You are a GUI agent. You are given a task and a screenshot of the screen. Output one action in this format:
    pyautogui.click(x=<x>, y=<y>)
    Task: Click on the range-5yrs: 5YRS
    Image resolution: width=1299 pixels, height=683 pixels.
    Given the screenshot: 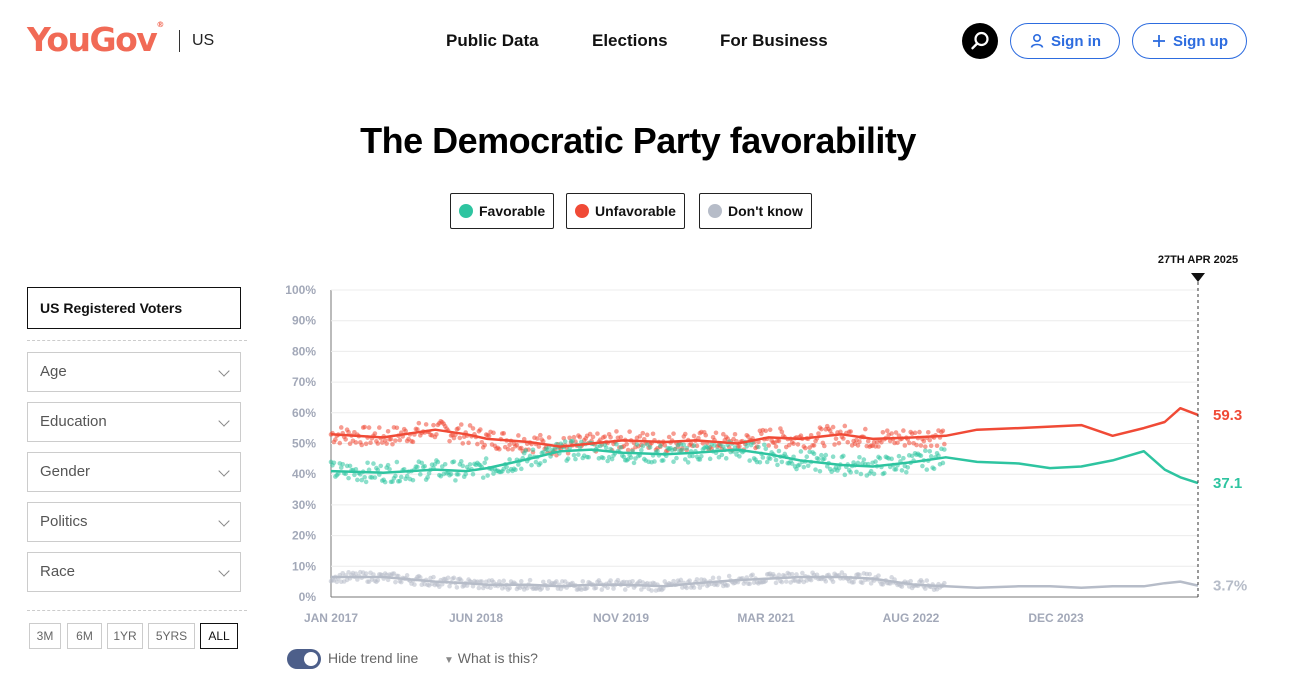 What is the action you would take?
    pyautogui.click(x=171, y=636)
    